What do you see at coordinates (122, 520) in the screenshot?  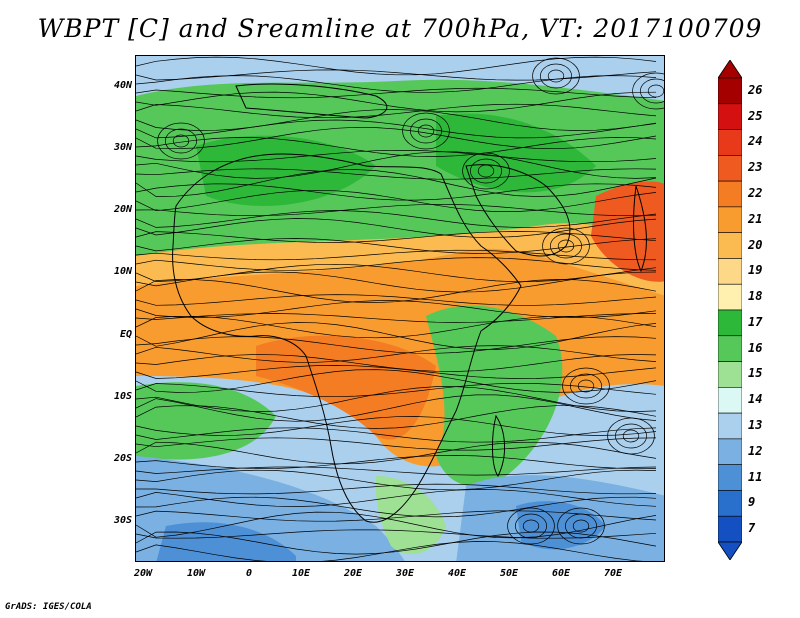 I see `lat-label-30s: 30S` at bounding box center [122, 520].